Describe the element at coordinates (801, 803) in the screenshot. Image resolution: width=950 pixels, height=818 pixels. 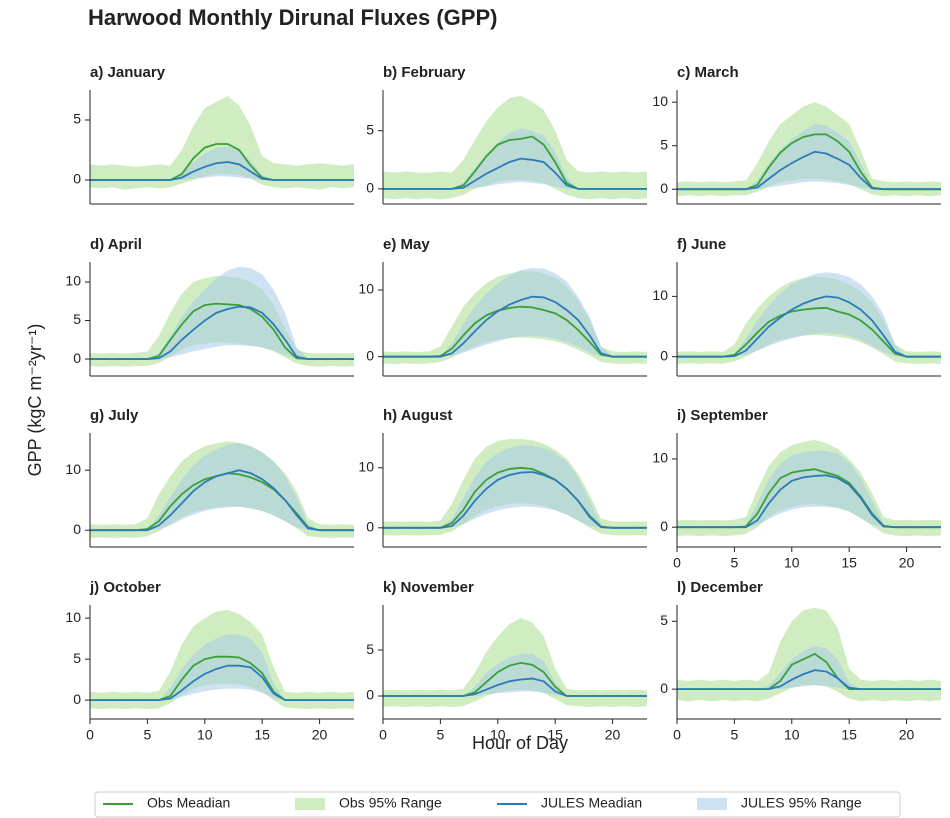
I see `legend-label: JULES 95% Range` at that location.